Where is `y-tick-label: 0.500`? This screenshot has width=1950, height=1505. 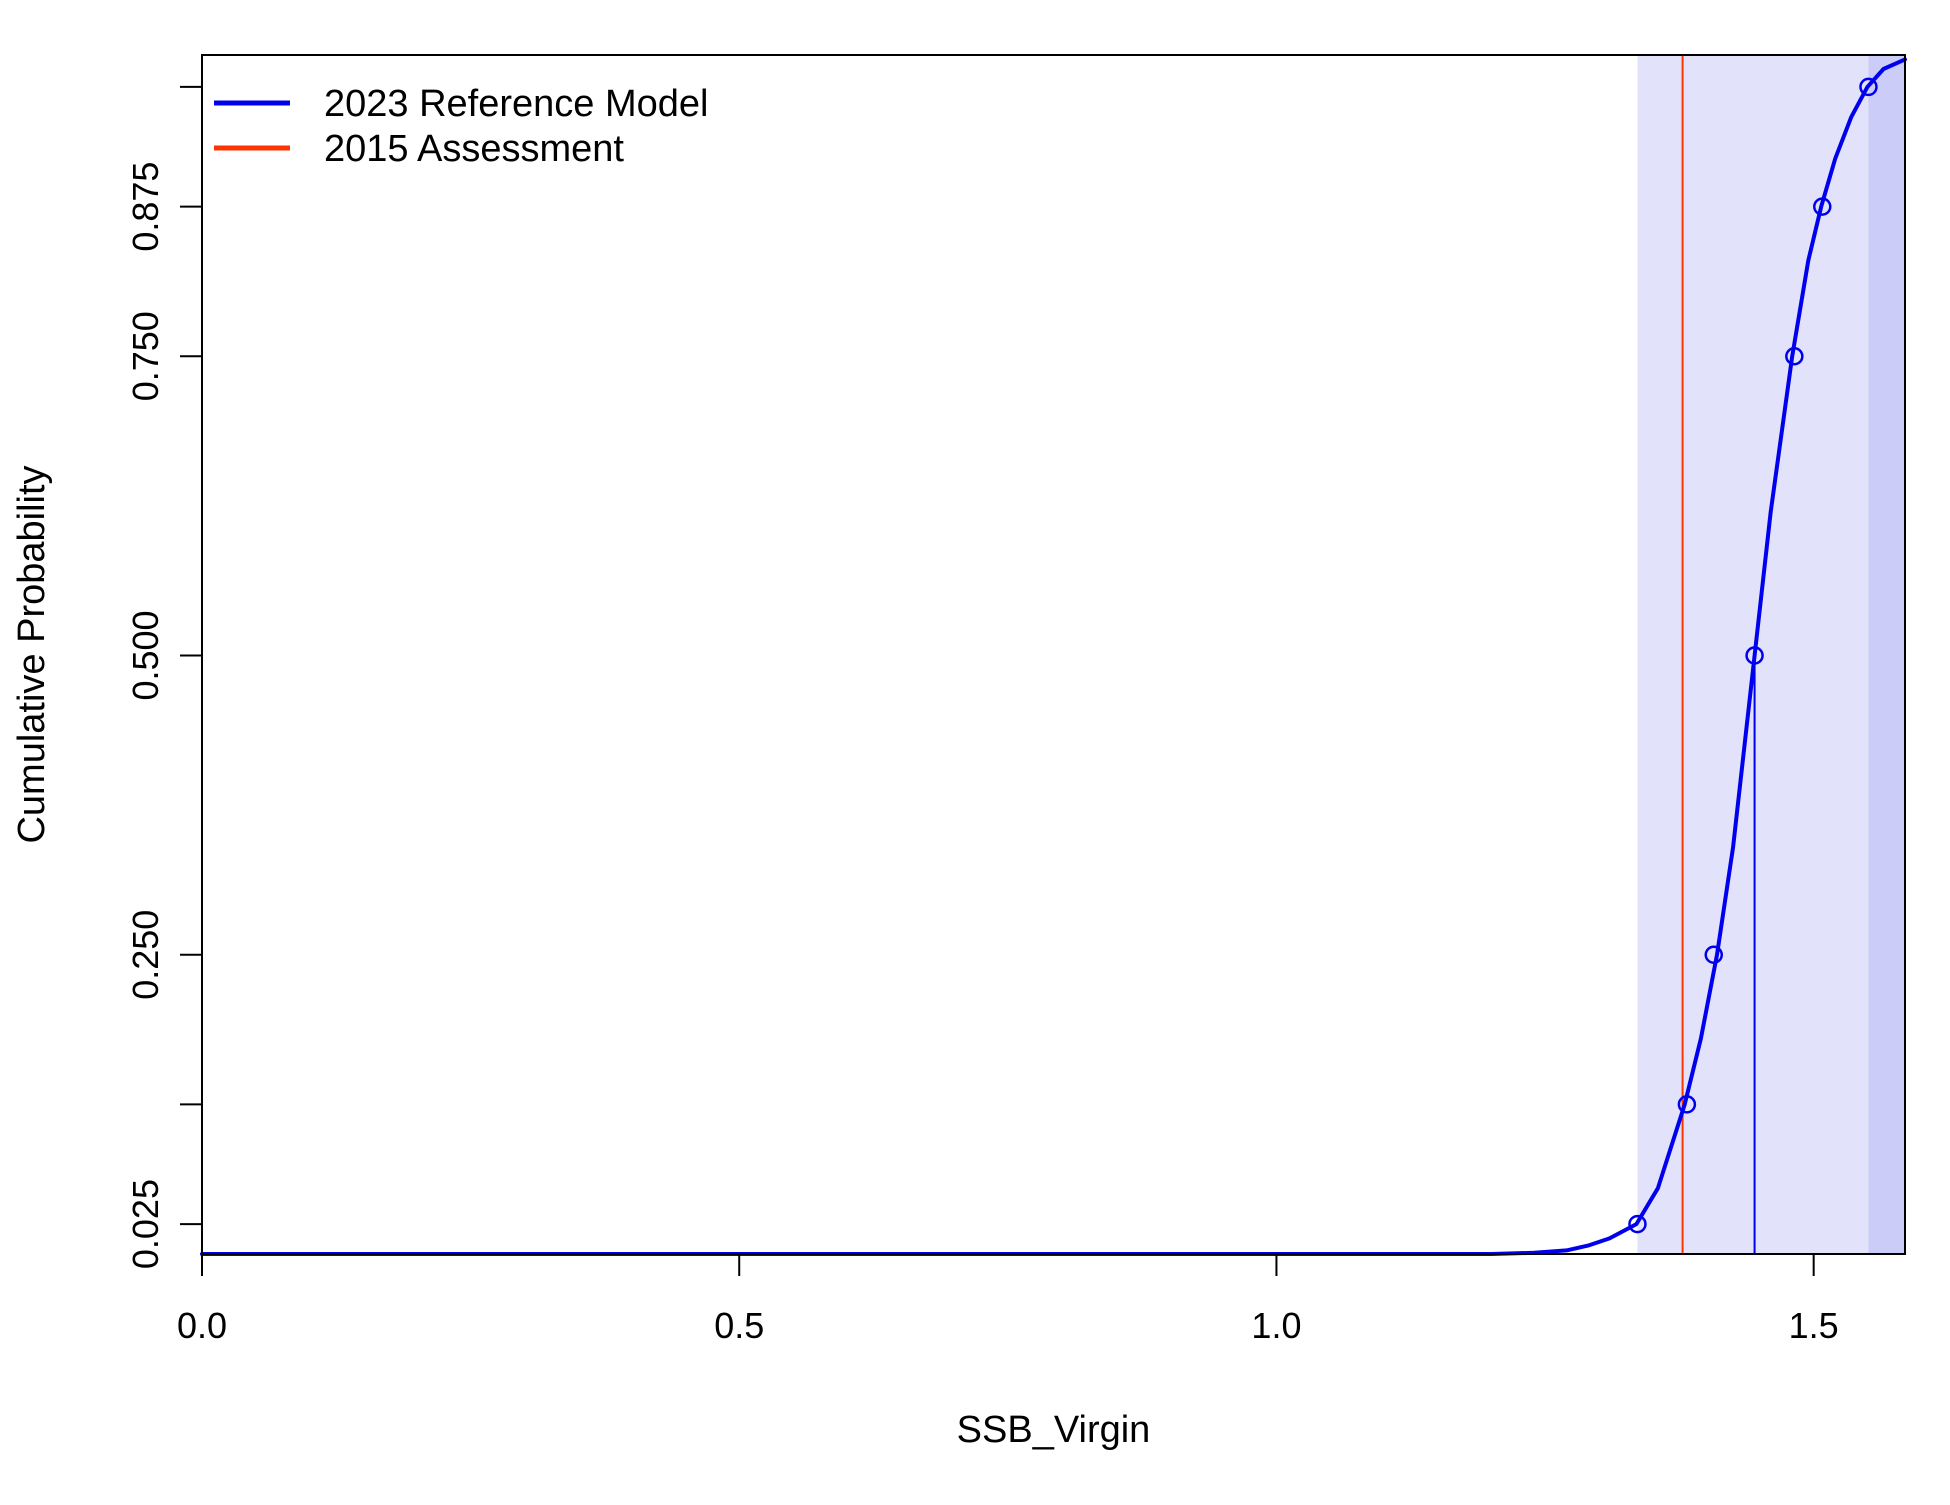
y-tick-label: 0.500 is located at coordinates (145, 655).